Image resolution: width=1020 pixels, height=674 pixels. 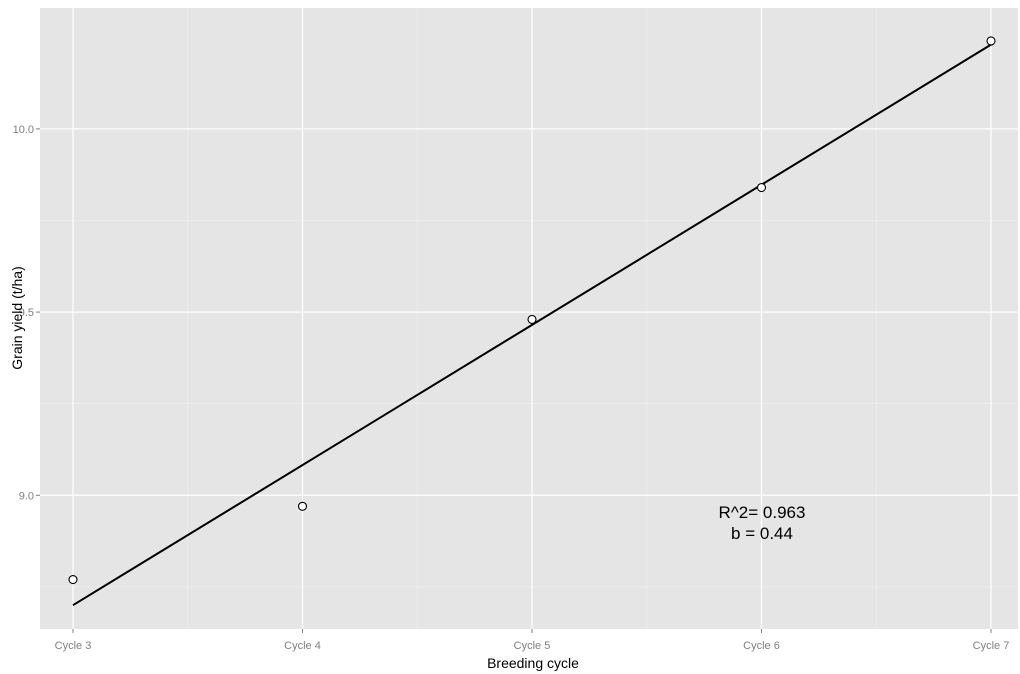 What do you see at coordinates (302, 646) in the screenshot?
I see `x-tick-label: Cycle 4` at bounding box center [302, 646].